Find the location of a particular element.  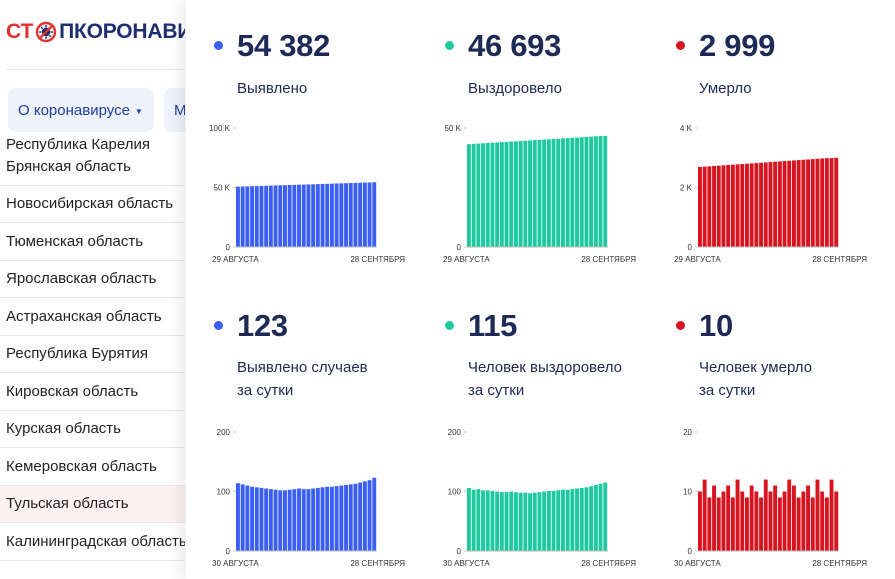

region-item: Курская область is located at coordinates (92, 429).